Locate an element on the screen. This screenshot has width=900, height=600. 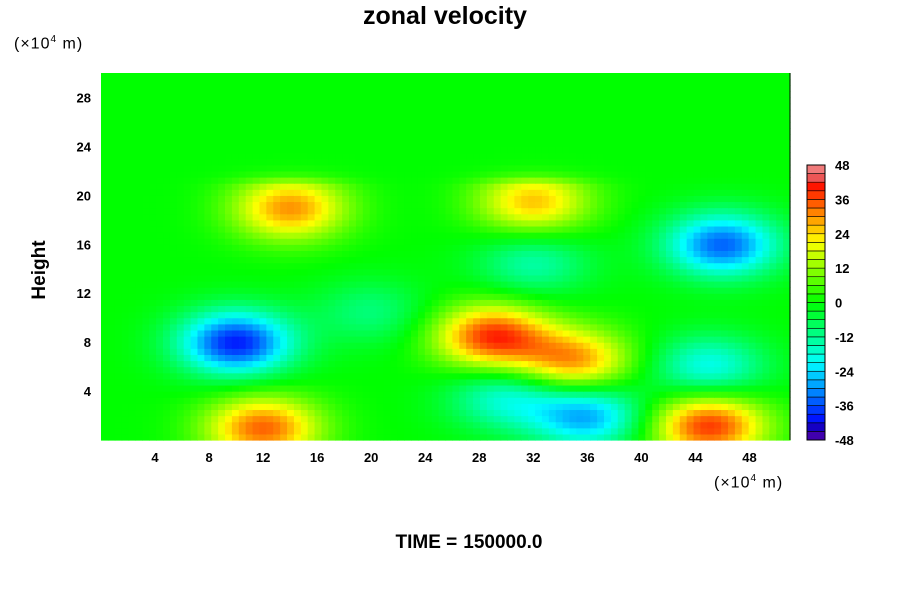
x-tick-label: 8 is located at coordinates (208, 457).